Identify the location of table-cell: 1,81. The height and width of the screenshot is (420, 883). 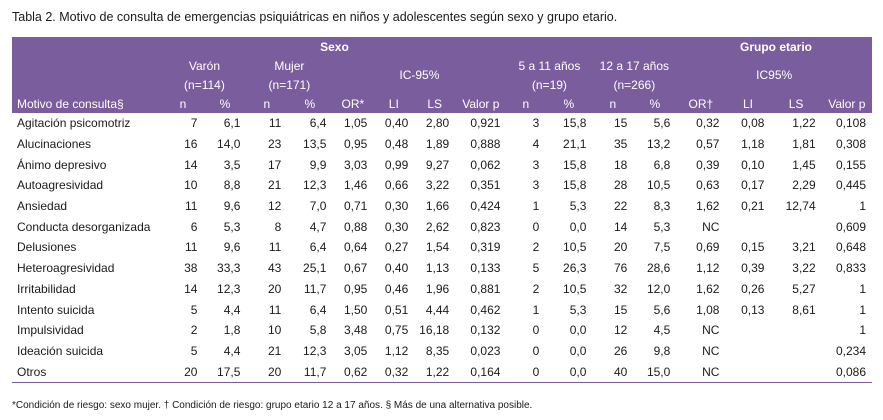
(804, 144).